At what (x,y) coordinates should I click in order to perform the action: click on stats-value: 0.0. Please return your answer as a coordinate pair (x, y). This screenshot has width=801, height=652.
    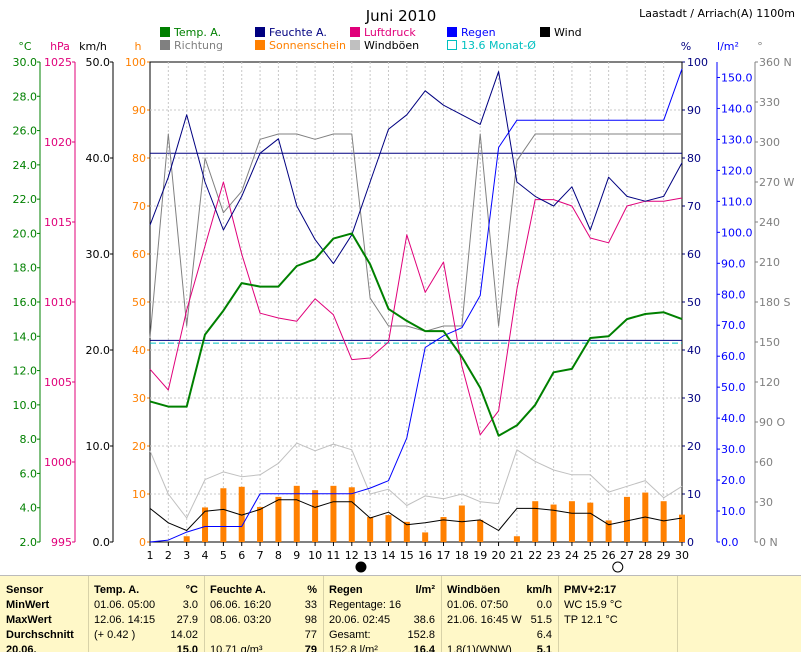
    Looking at the image, I should click on (544, 605).